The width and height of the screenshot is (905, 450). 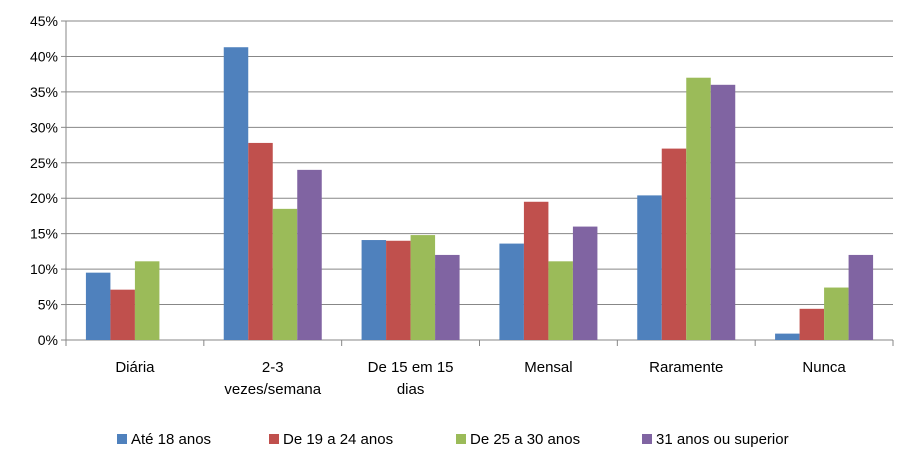 What do you see at coordinates (272, 389) in the screenshot?
I see `x-category-label: vezes/semana` at bounding box center [272, 389].